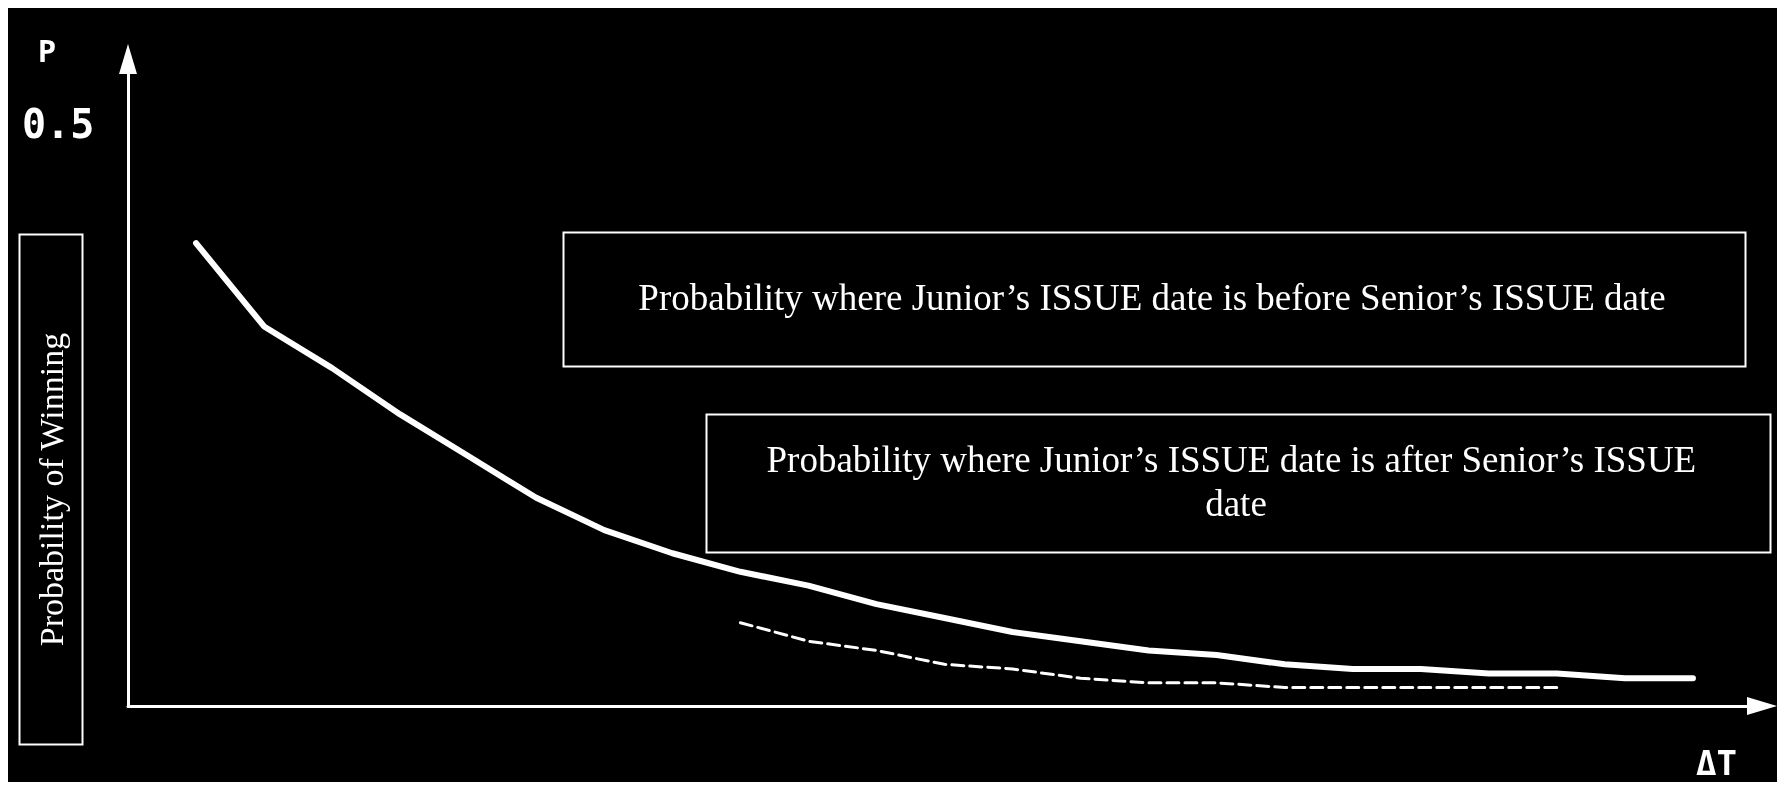 Image resolution: width=1785 pixels, height=790 pixels. I want to click on y-axis-title: Probability of Winning, so click(51, 489).